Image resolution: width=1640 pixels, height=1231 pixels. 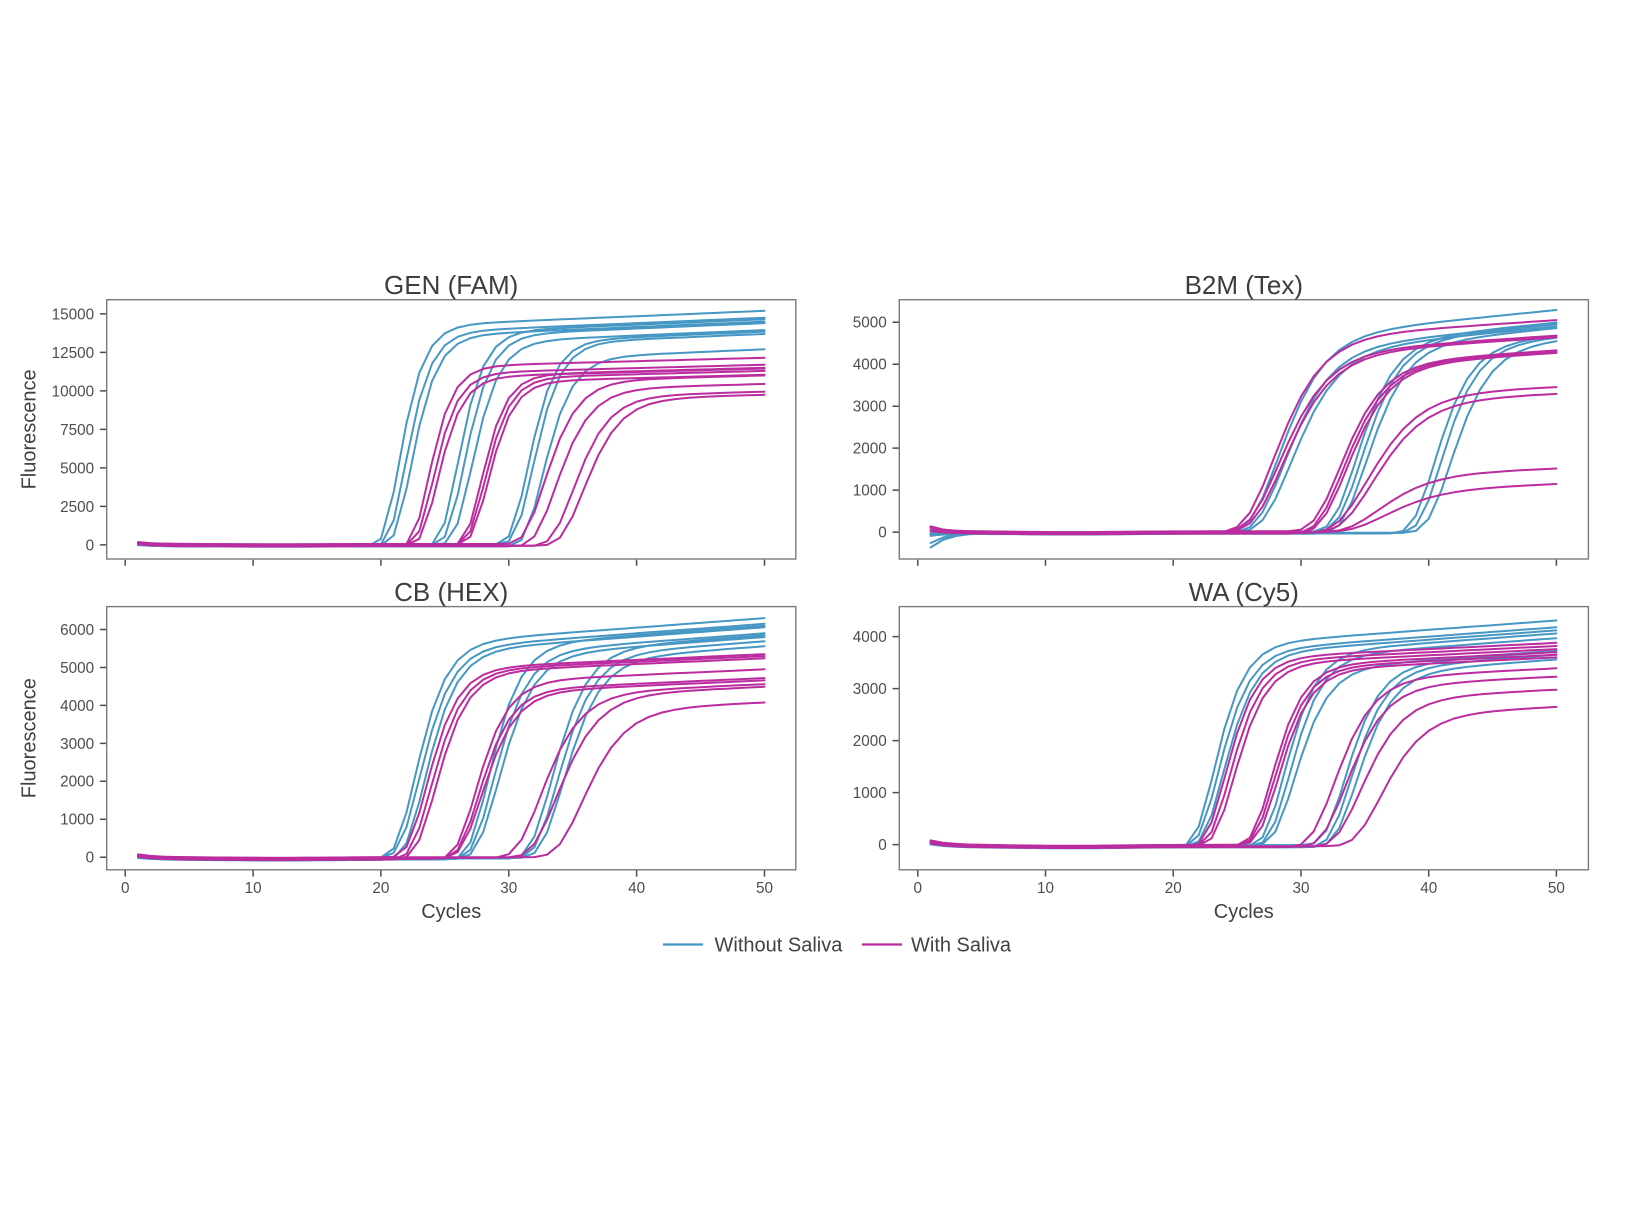 I want to click on svg-text: B2M (Tex), so click(x=1244, y=285).